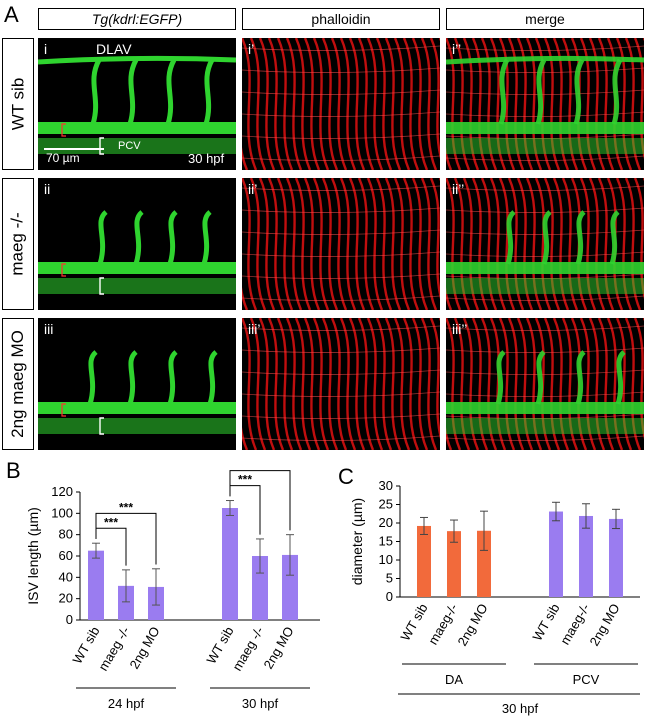  I want to click on da-bracket, so click(63, 130).